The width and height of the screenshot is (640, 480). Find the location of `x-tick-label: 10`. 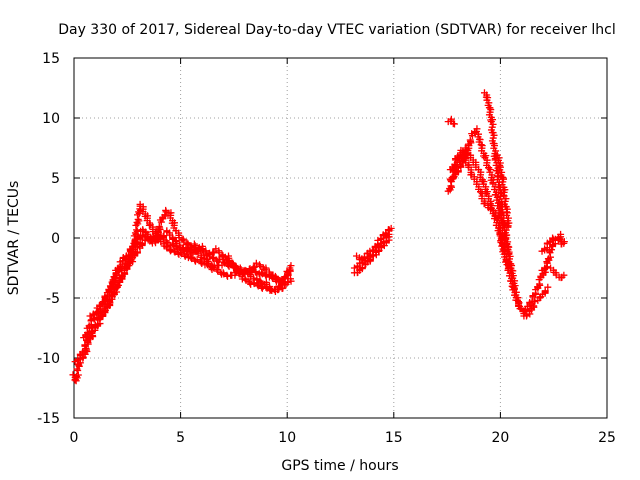

x-tick-label: 10 is located at coordinates (287, 438).